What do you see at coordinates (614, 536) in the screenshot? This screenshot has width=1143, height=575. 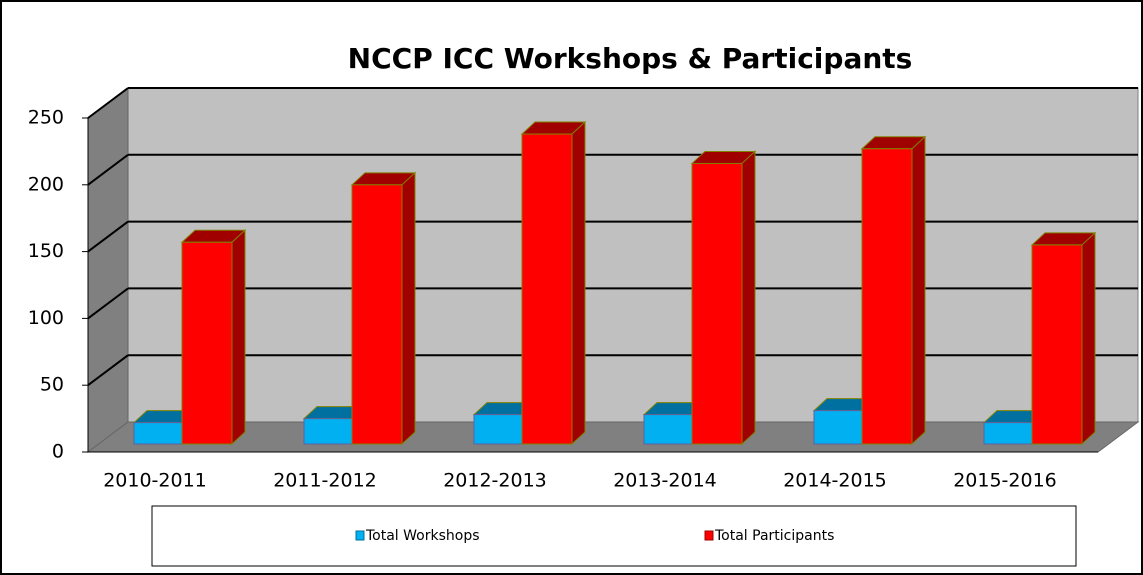 I see `legend` at bounding box center [614, 536].